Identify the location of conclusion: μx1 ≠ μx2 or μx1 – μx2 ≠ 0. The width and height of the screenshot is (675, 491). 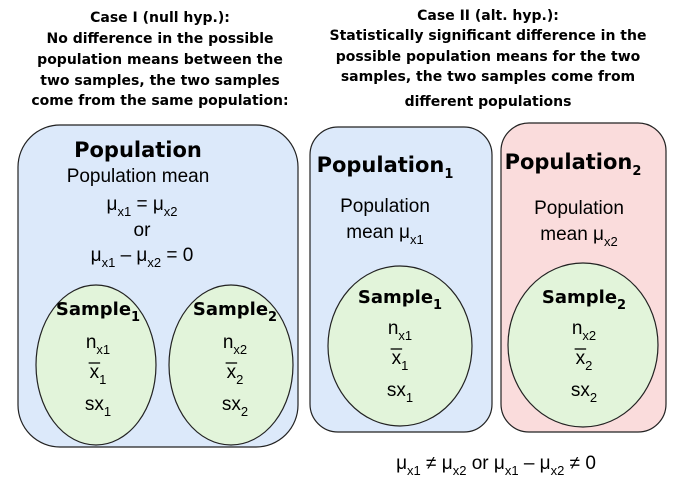
(496, 465).